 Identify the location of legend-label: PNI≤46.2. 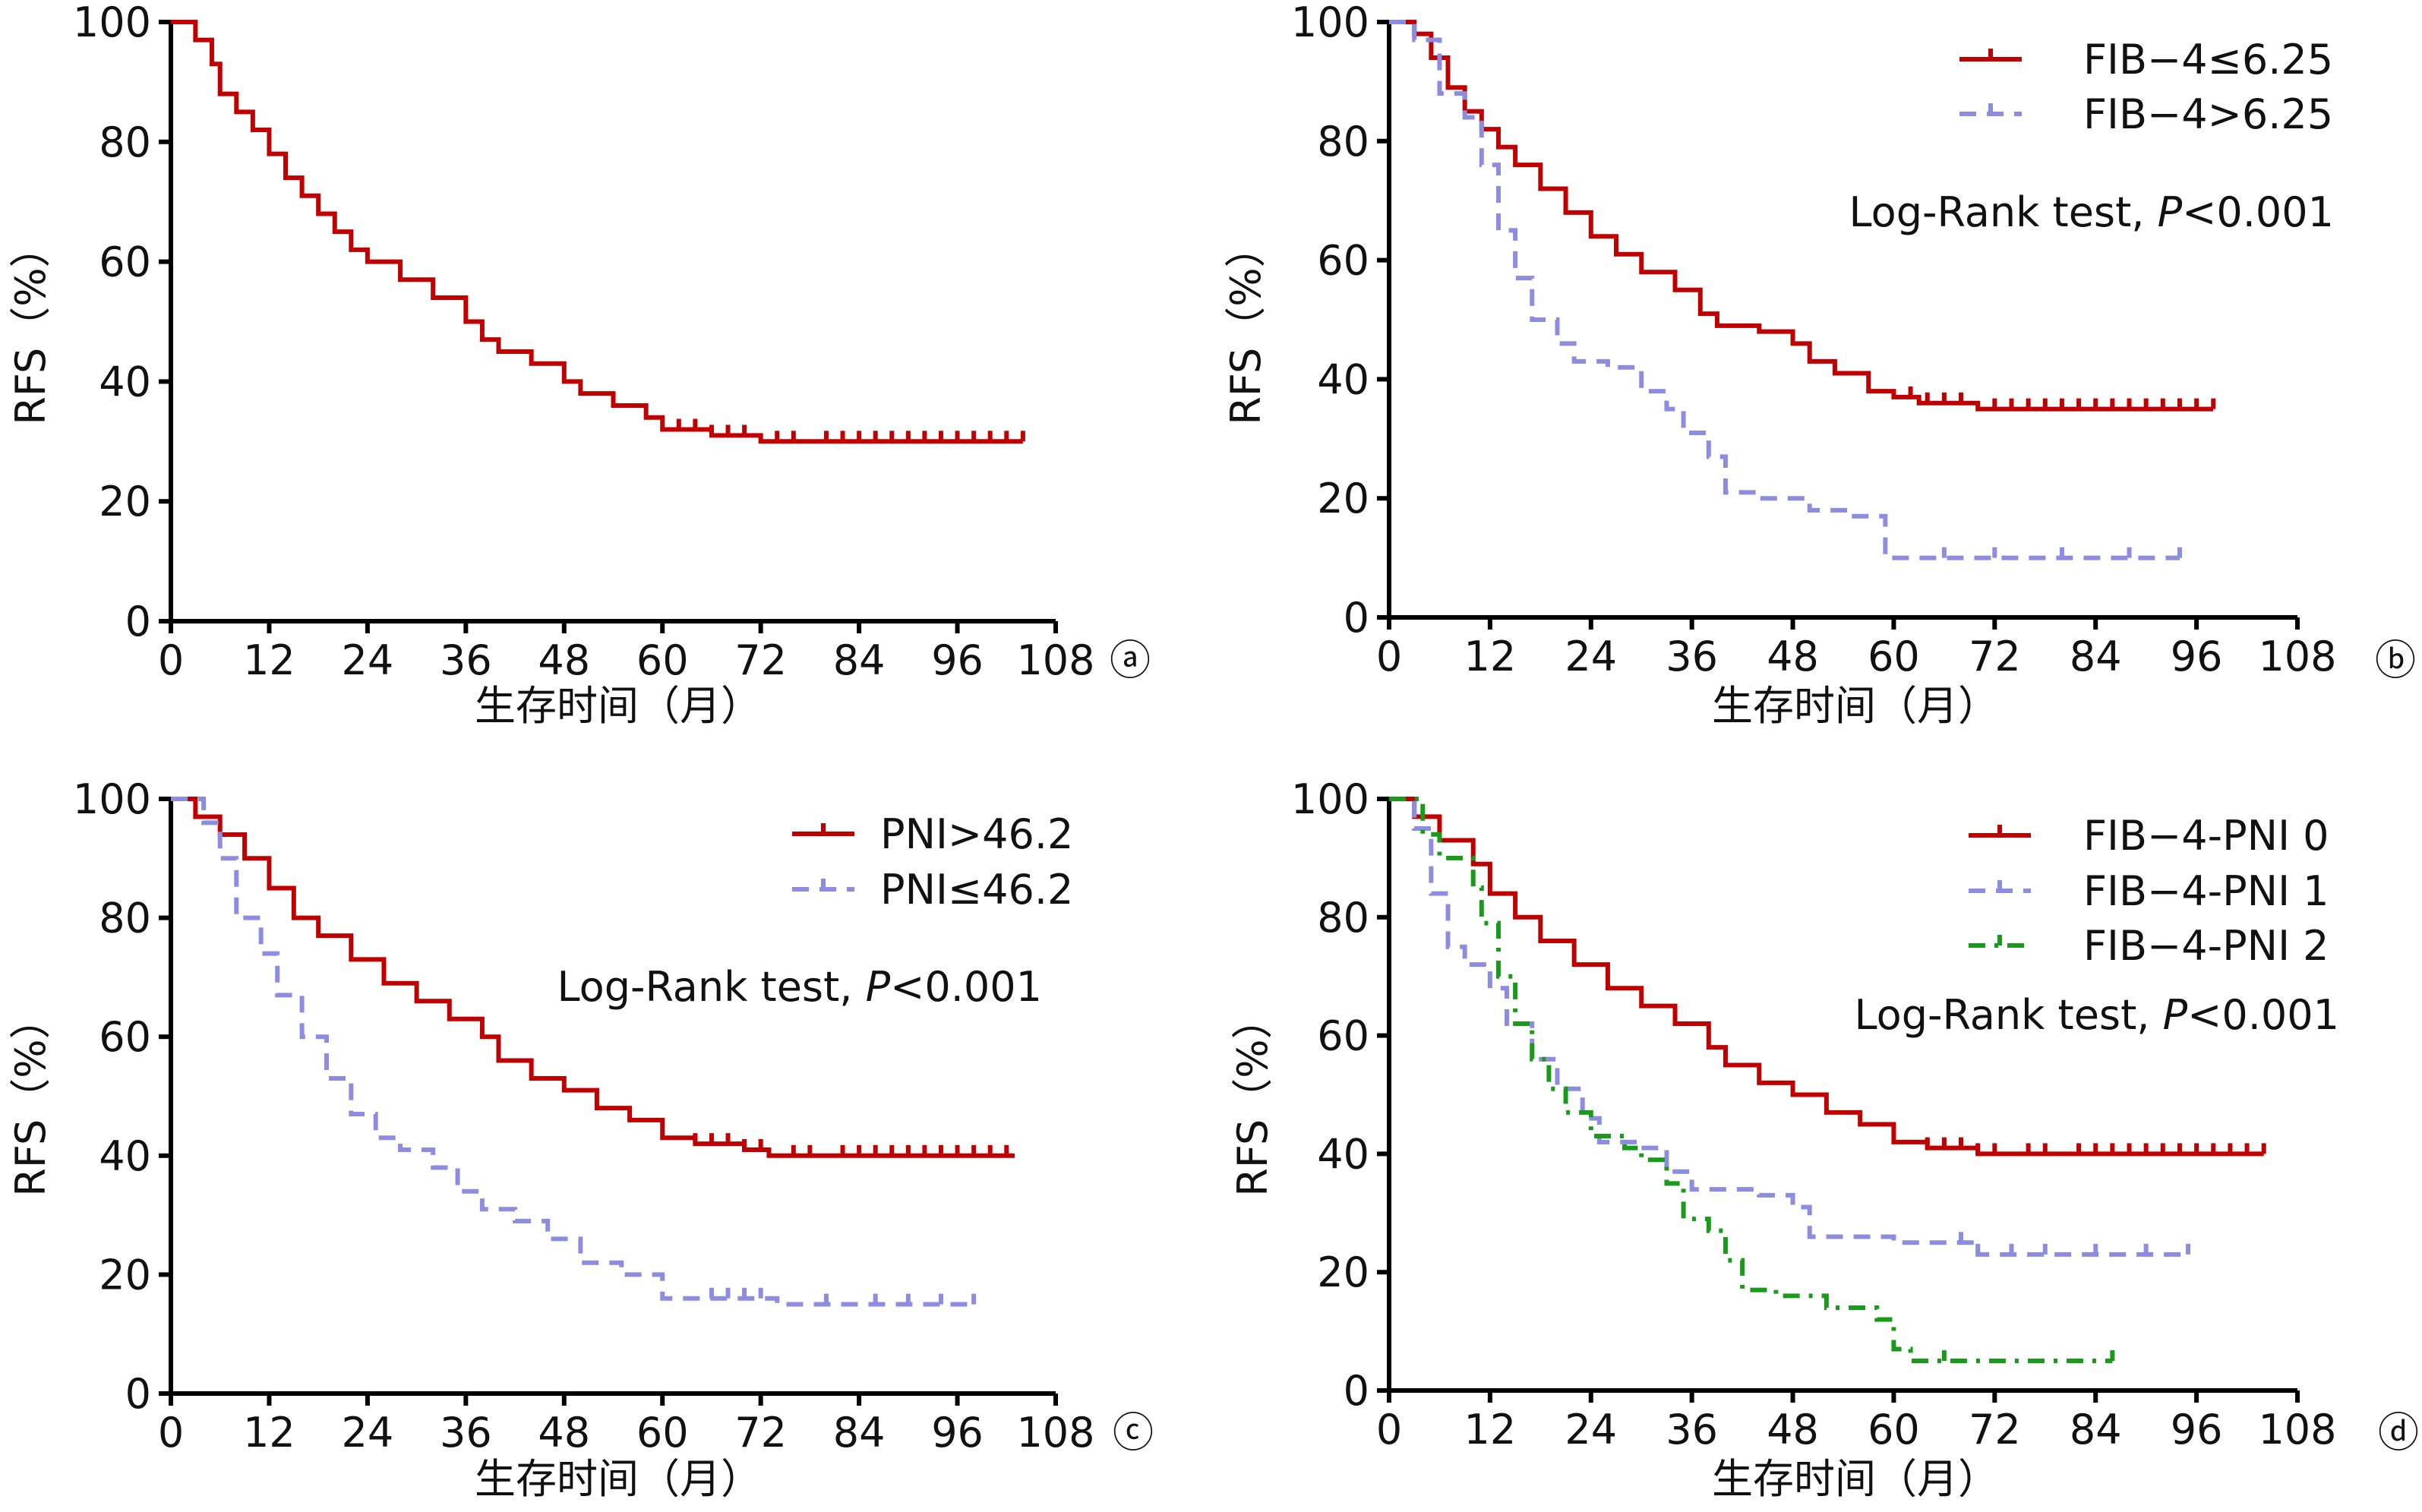
(976, 890).